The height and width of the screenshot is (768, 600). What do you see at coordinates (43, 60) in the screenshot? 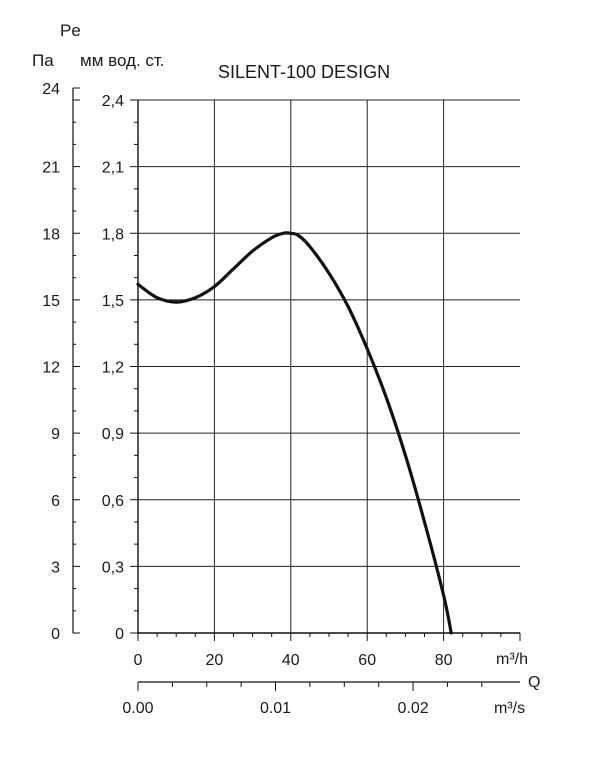
I see `pressure-unit-pa: Па` at bounding box center [43, 60].